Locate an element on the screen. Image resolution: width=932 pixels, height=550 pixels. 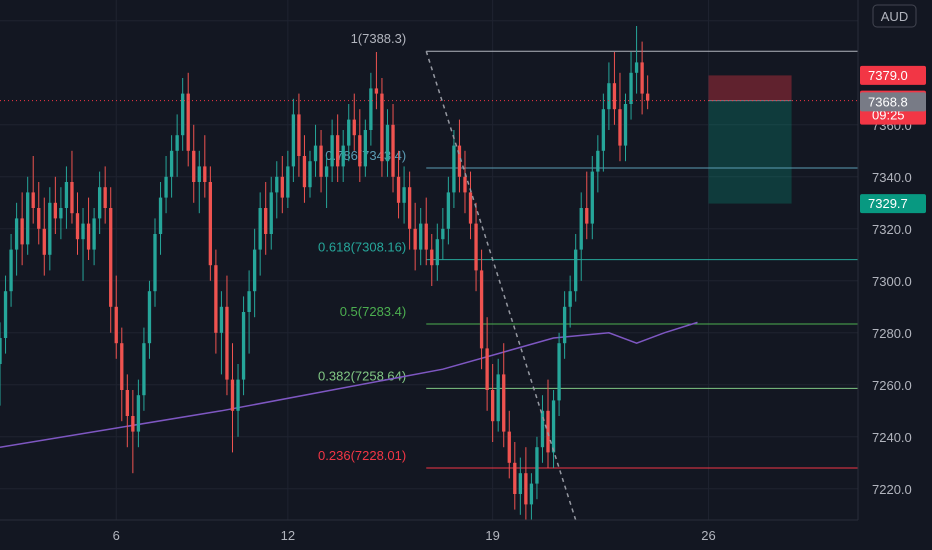
fib-level-label: 0.382(7258.64) is located at coordinates (362, 375).